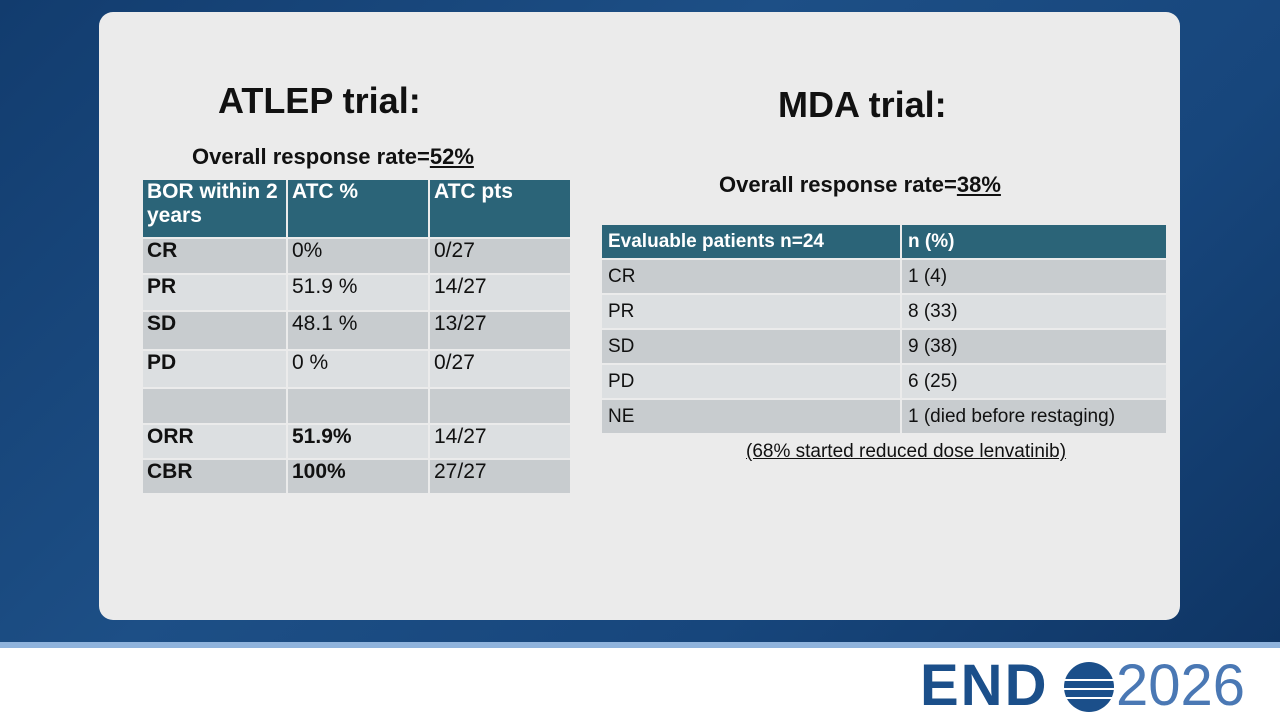  What do you see at coordinates (862, 104) in the screenshot?
I see `right-title: MDA trial:` at bounding box center [862, 104].